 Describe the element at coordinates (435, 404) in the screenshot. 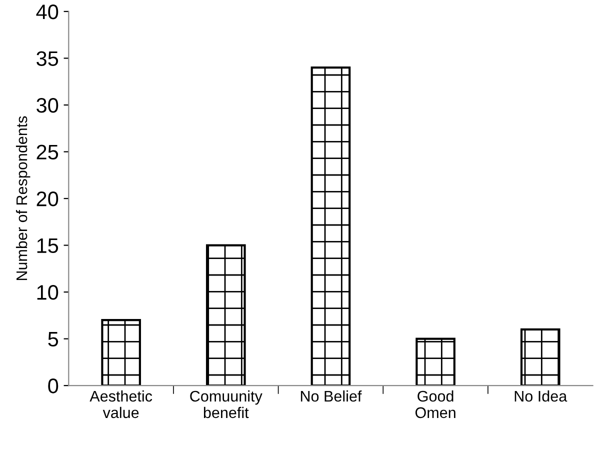

I see `x-tick-label: Good Omen` at that location.